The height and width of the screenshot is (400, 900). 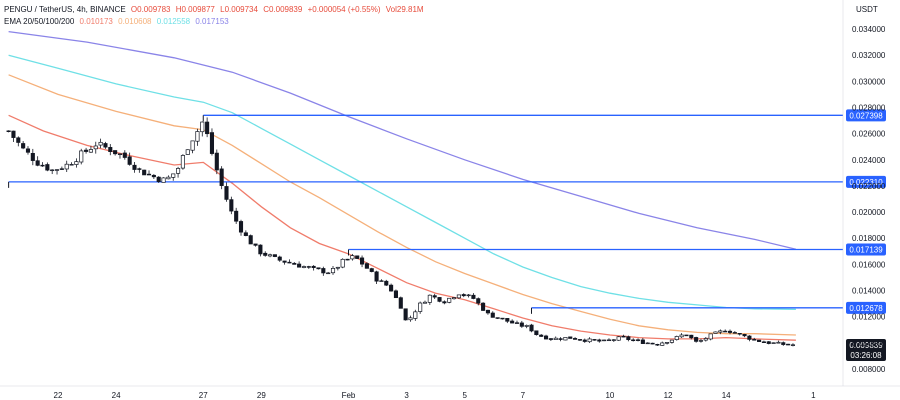 I want to click on level-price-label: 0.022310, so click(x=866, y=182).